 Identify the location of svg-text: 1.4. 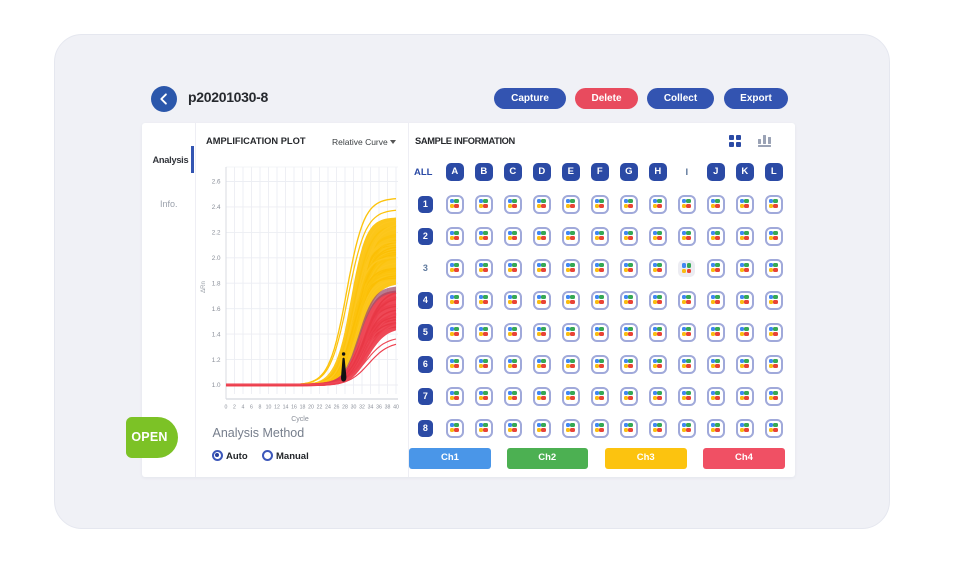
(216, 334).